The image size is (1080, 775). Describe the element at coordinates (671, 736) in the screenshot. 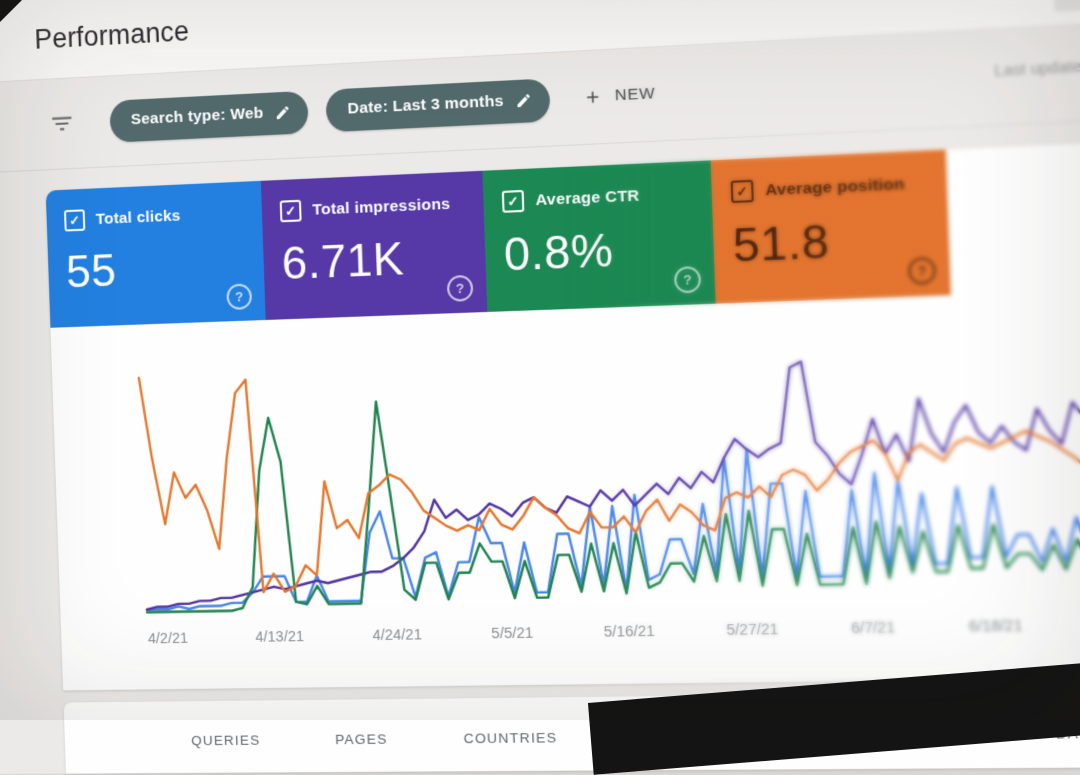

I see `tab-devices: DEVICES` at that location.